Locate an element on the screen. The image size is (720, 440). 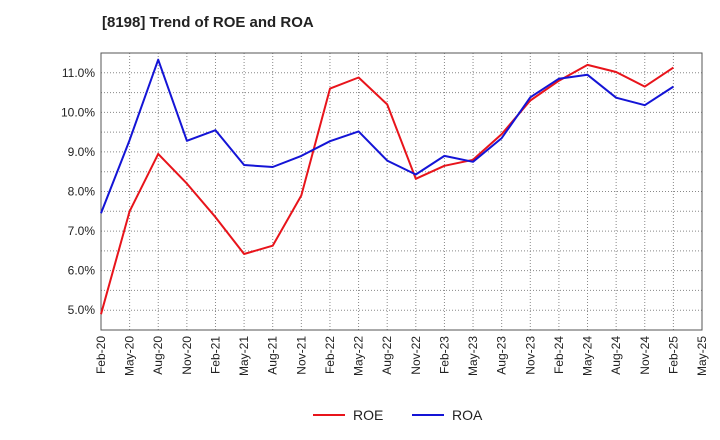
y-axis-ticks: 5.0% 6.0% 7.0% 8.0% 9.0% 10.0% 11.0% is located at coordinates (78, 191).